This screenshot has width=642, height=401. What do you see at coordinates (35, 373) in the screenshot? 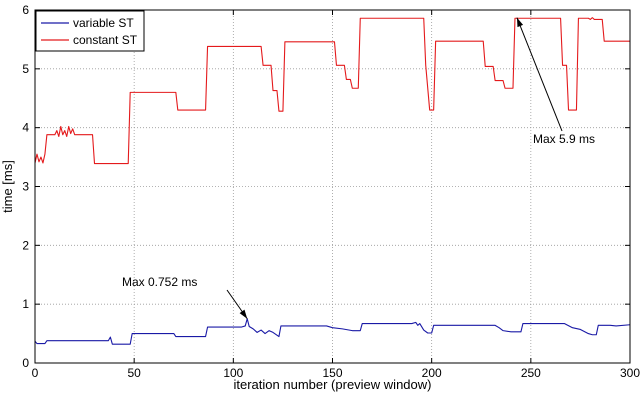
I see `x-tick-label: 0` at bounding box center [35, 373].